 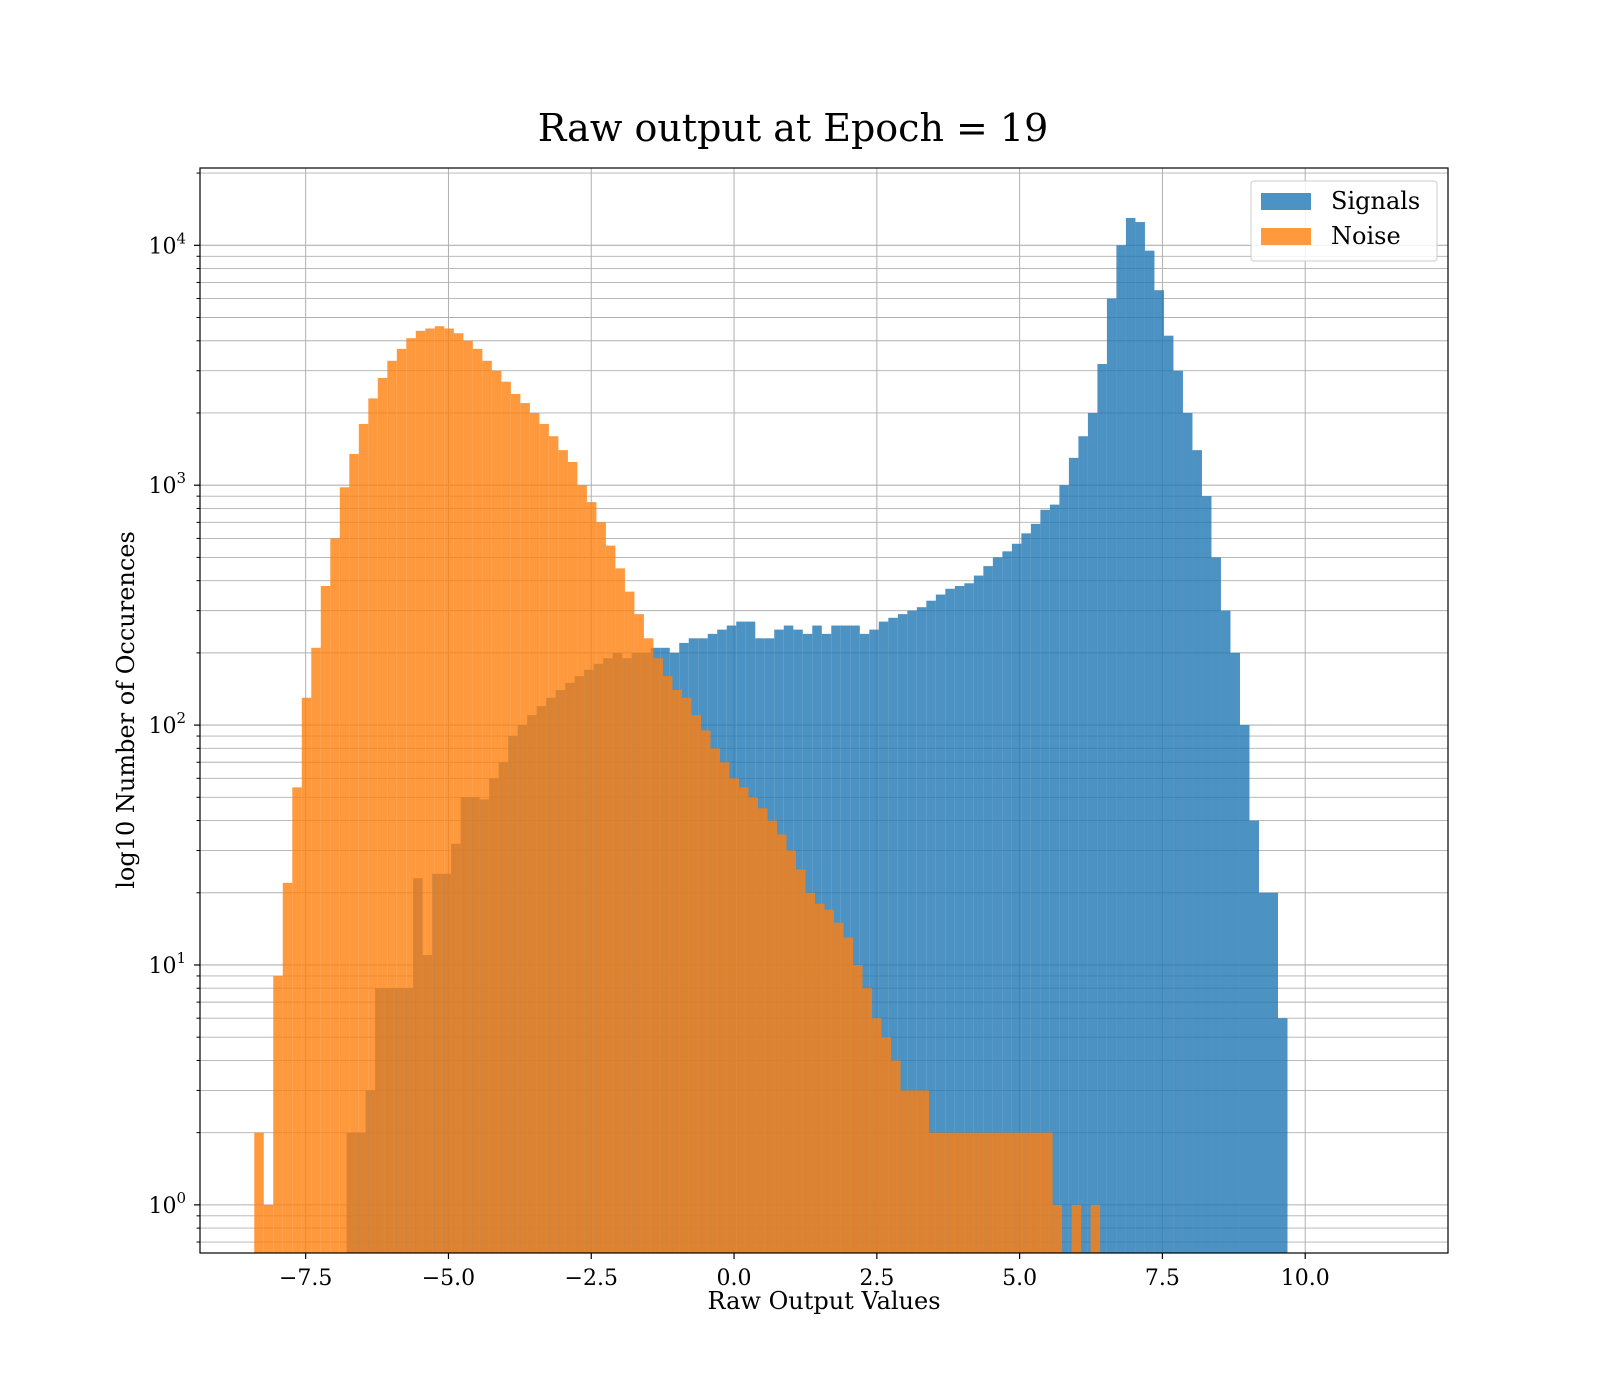 I want to click on x-axis-ticks: −7.5 −5.0 −2.5 0.0 2.5 5.0 7.5 10.0, so click(x=804, y=1272).